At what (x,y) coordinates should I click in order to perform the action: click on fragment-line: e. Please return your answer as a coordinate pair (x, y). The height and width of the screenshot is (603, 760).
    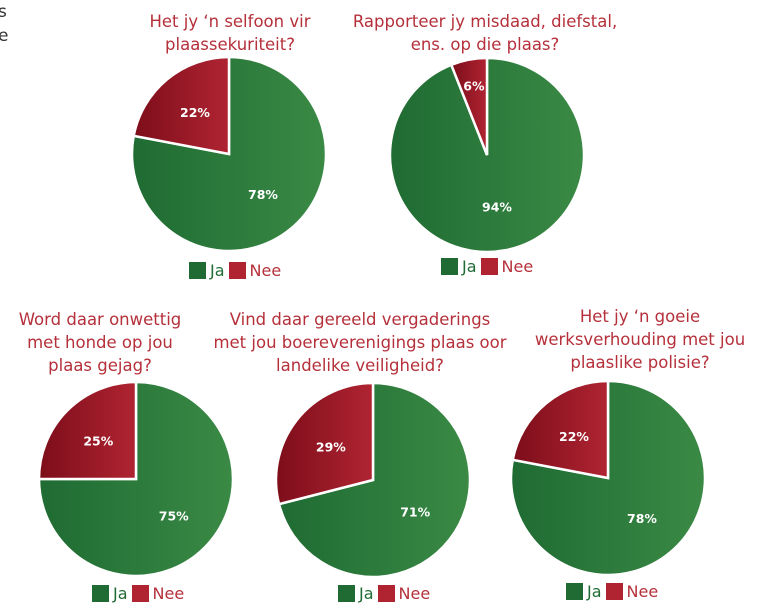
    Looking at the image, I should click on (4, 36).